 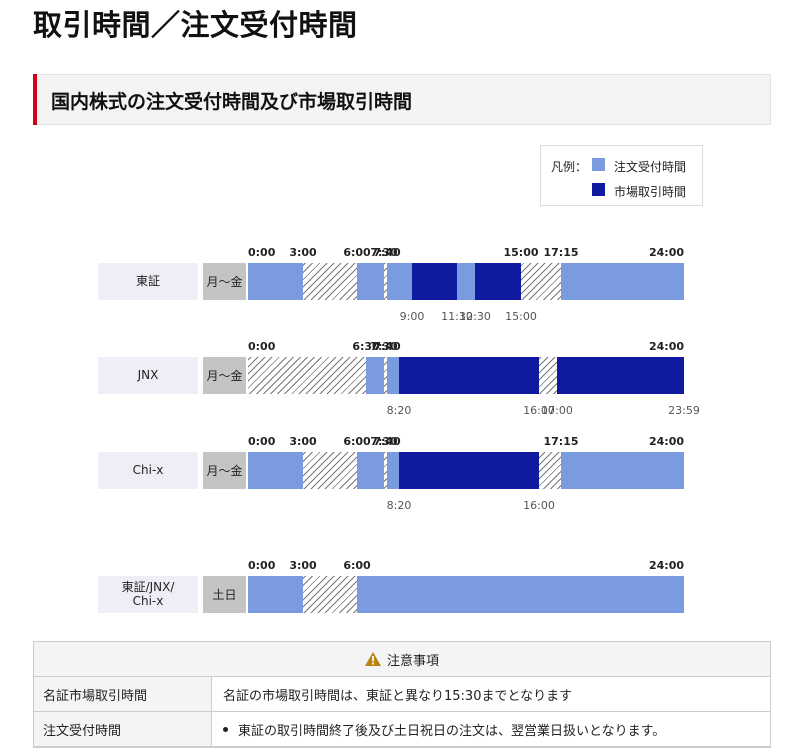 I want to click on bullet-icon, so click(x=225, y=729).